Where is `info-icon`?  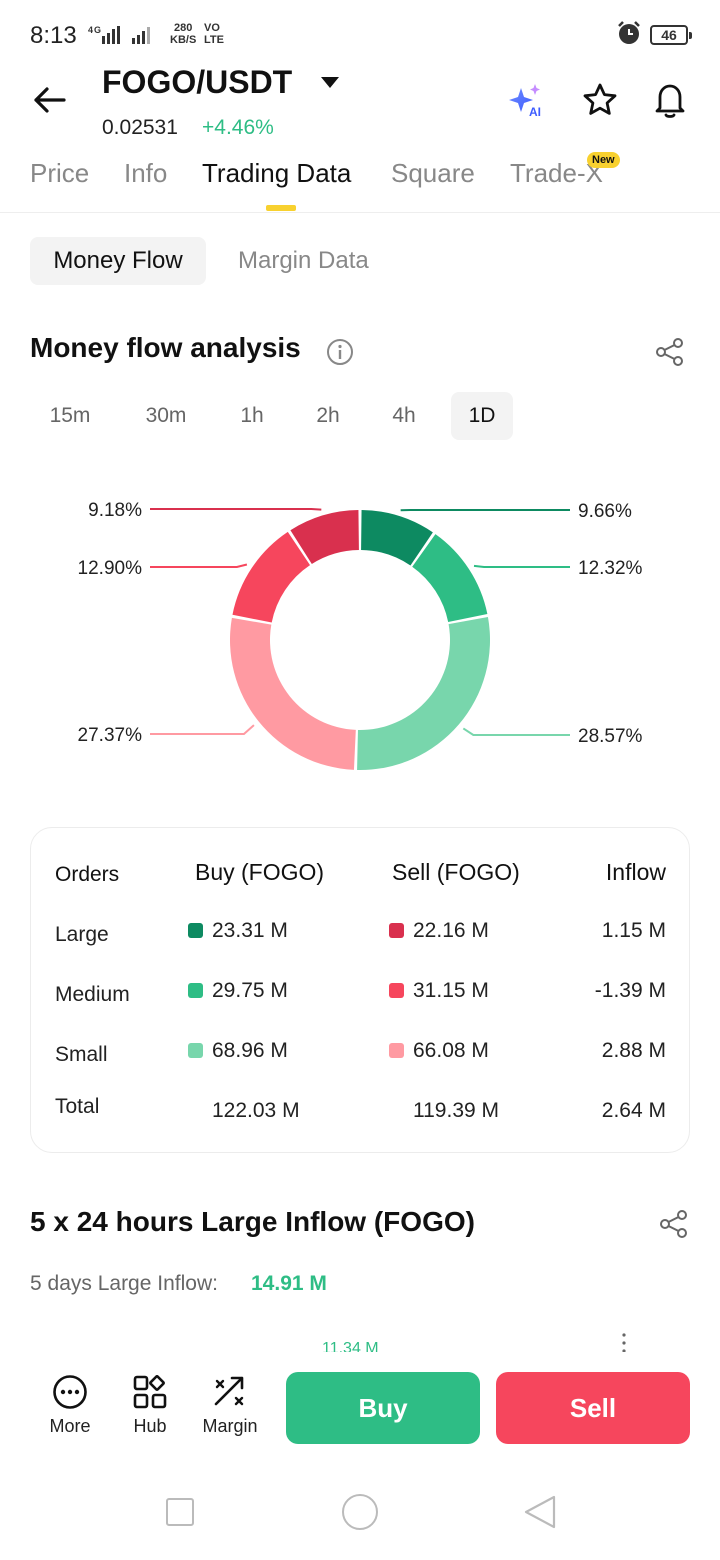 info-icon is located at coordinates (340, 352).